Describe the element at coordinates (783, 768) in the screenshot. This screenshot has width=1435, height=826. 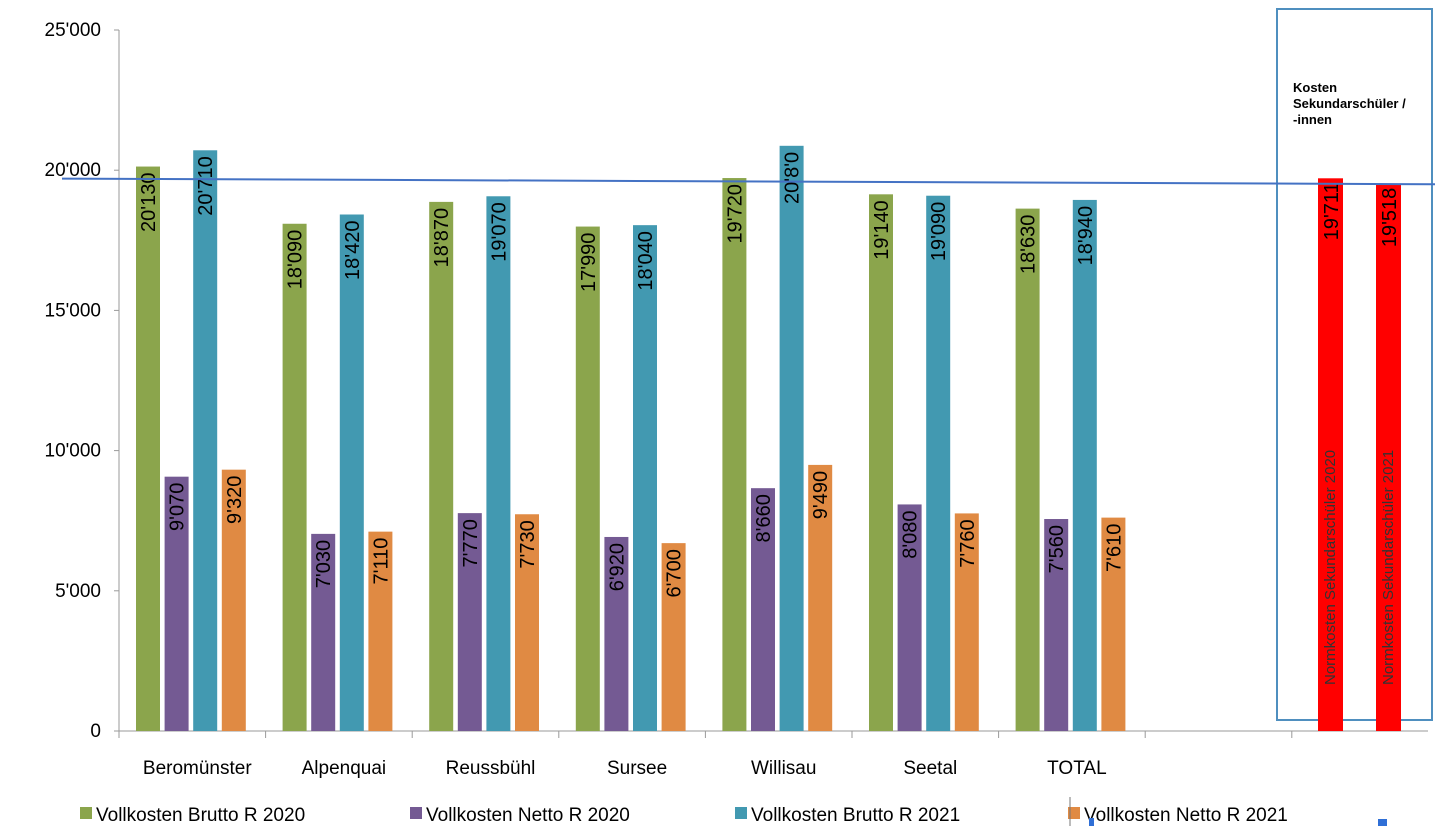
I see `category-label: Willisau` at that location.